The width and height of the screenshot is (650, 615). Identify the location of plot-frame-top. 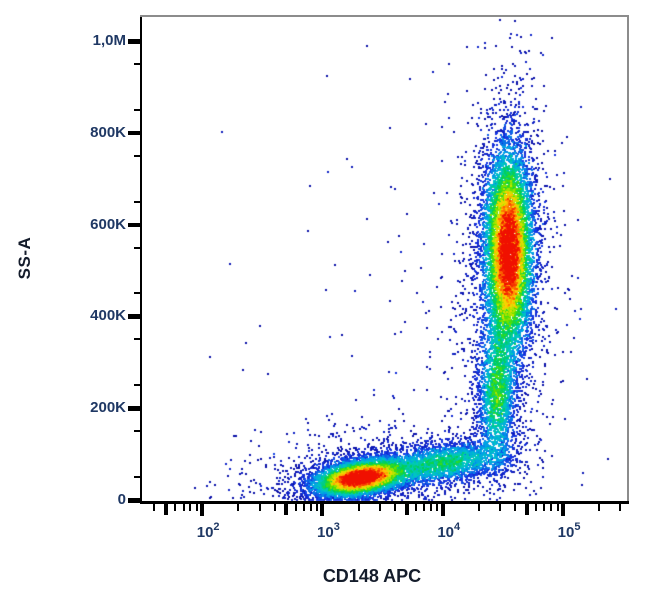
(384, 16).